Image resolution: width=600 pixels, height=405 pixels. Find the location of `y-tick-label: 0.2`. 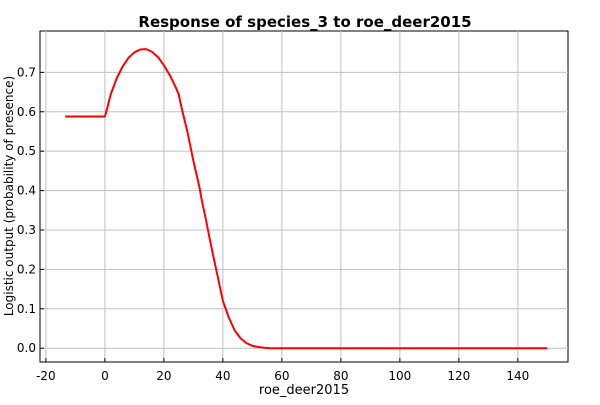

y-tick-label: 0.2 is located at coordinates (26, 269).